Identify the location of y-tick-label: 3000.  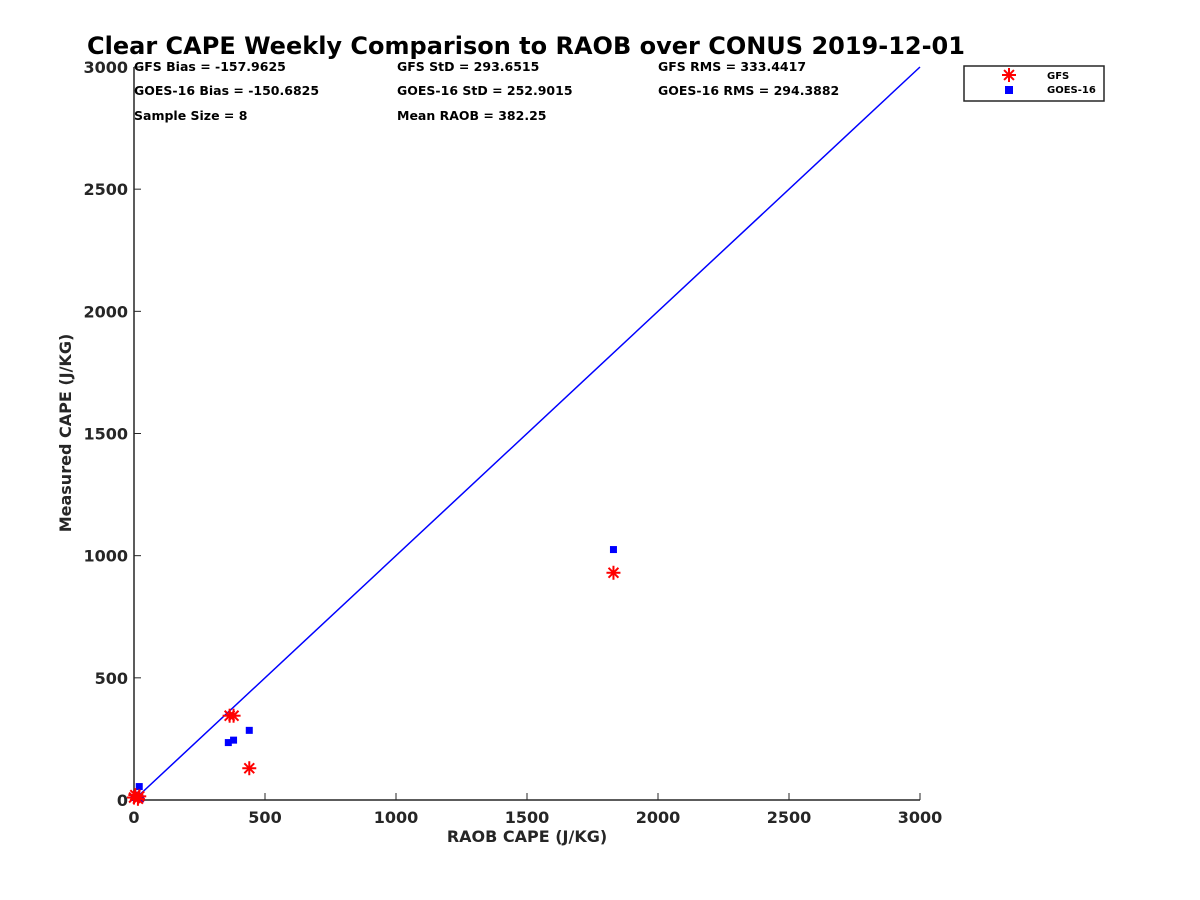
(105, 67).